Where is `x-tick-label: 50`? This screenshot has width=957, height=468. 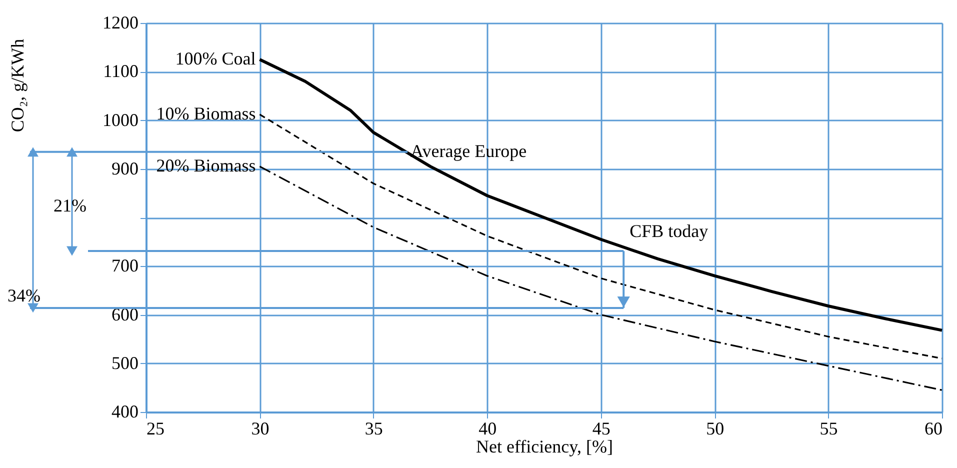
x-tick-label: 50 is located at coordinates (715, 428).